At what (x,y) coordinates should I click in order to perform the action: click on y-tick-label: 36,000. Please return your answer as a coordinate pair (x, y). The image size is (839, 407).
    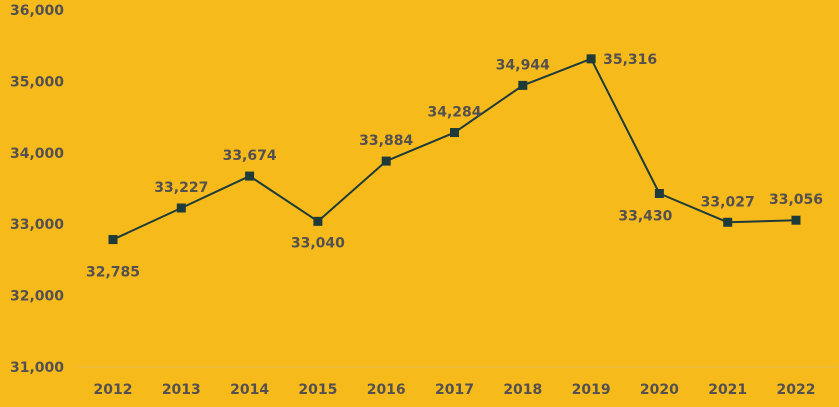
    Looking at the image, I should click on (37, 11).